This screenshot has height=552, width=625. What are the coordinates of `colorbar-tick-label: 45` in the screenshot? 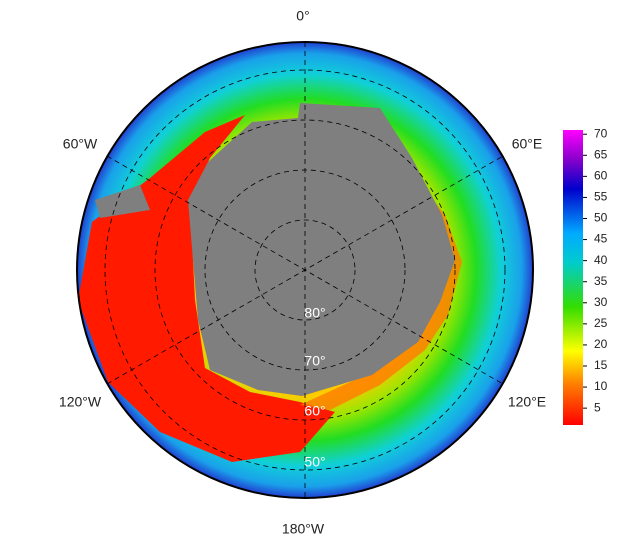 It's located at (601, 239).